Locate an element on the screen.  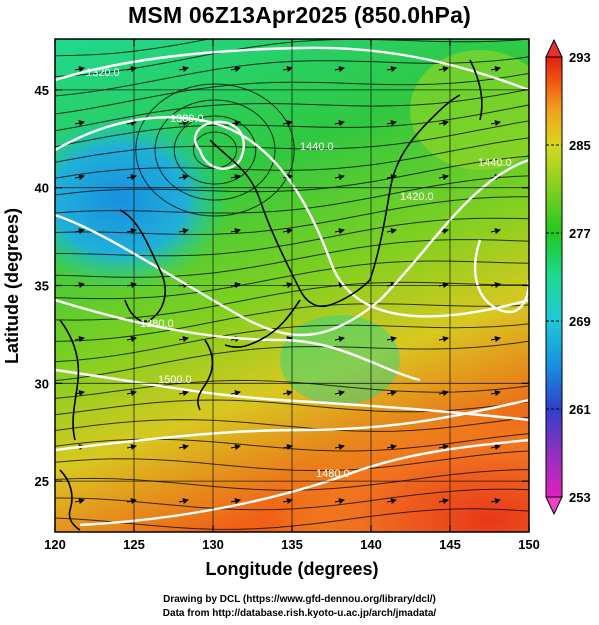
warm-air-region is located at coordinates (399, 471).